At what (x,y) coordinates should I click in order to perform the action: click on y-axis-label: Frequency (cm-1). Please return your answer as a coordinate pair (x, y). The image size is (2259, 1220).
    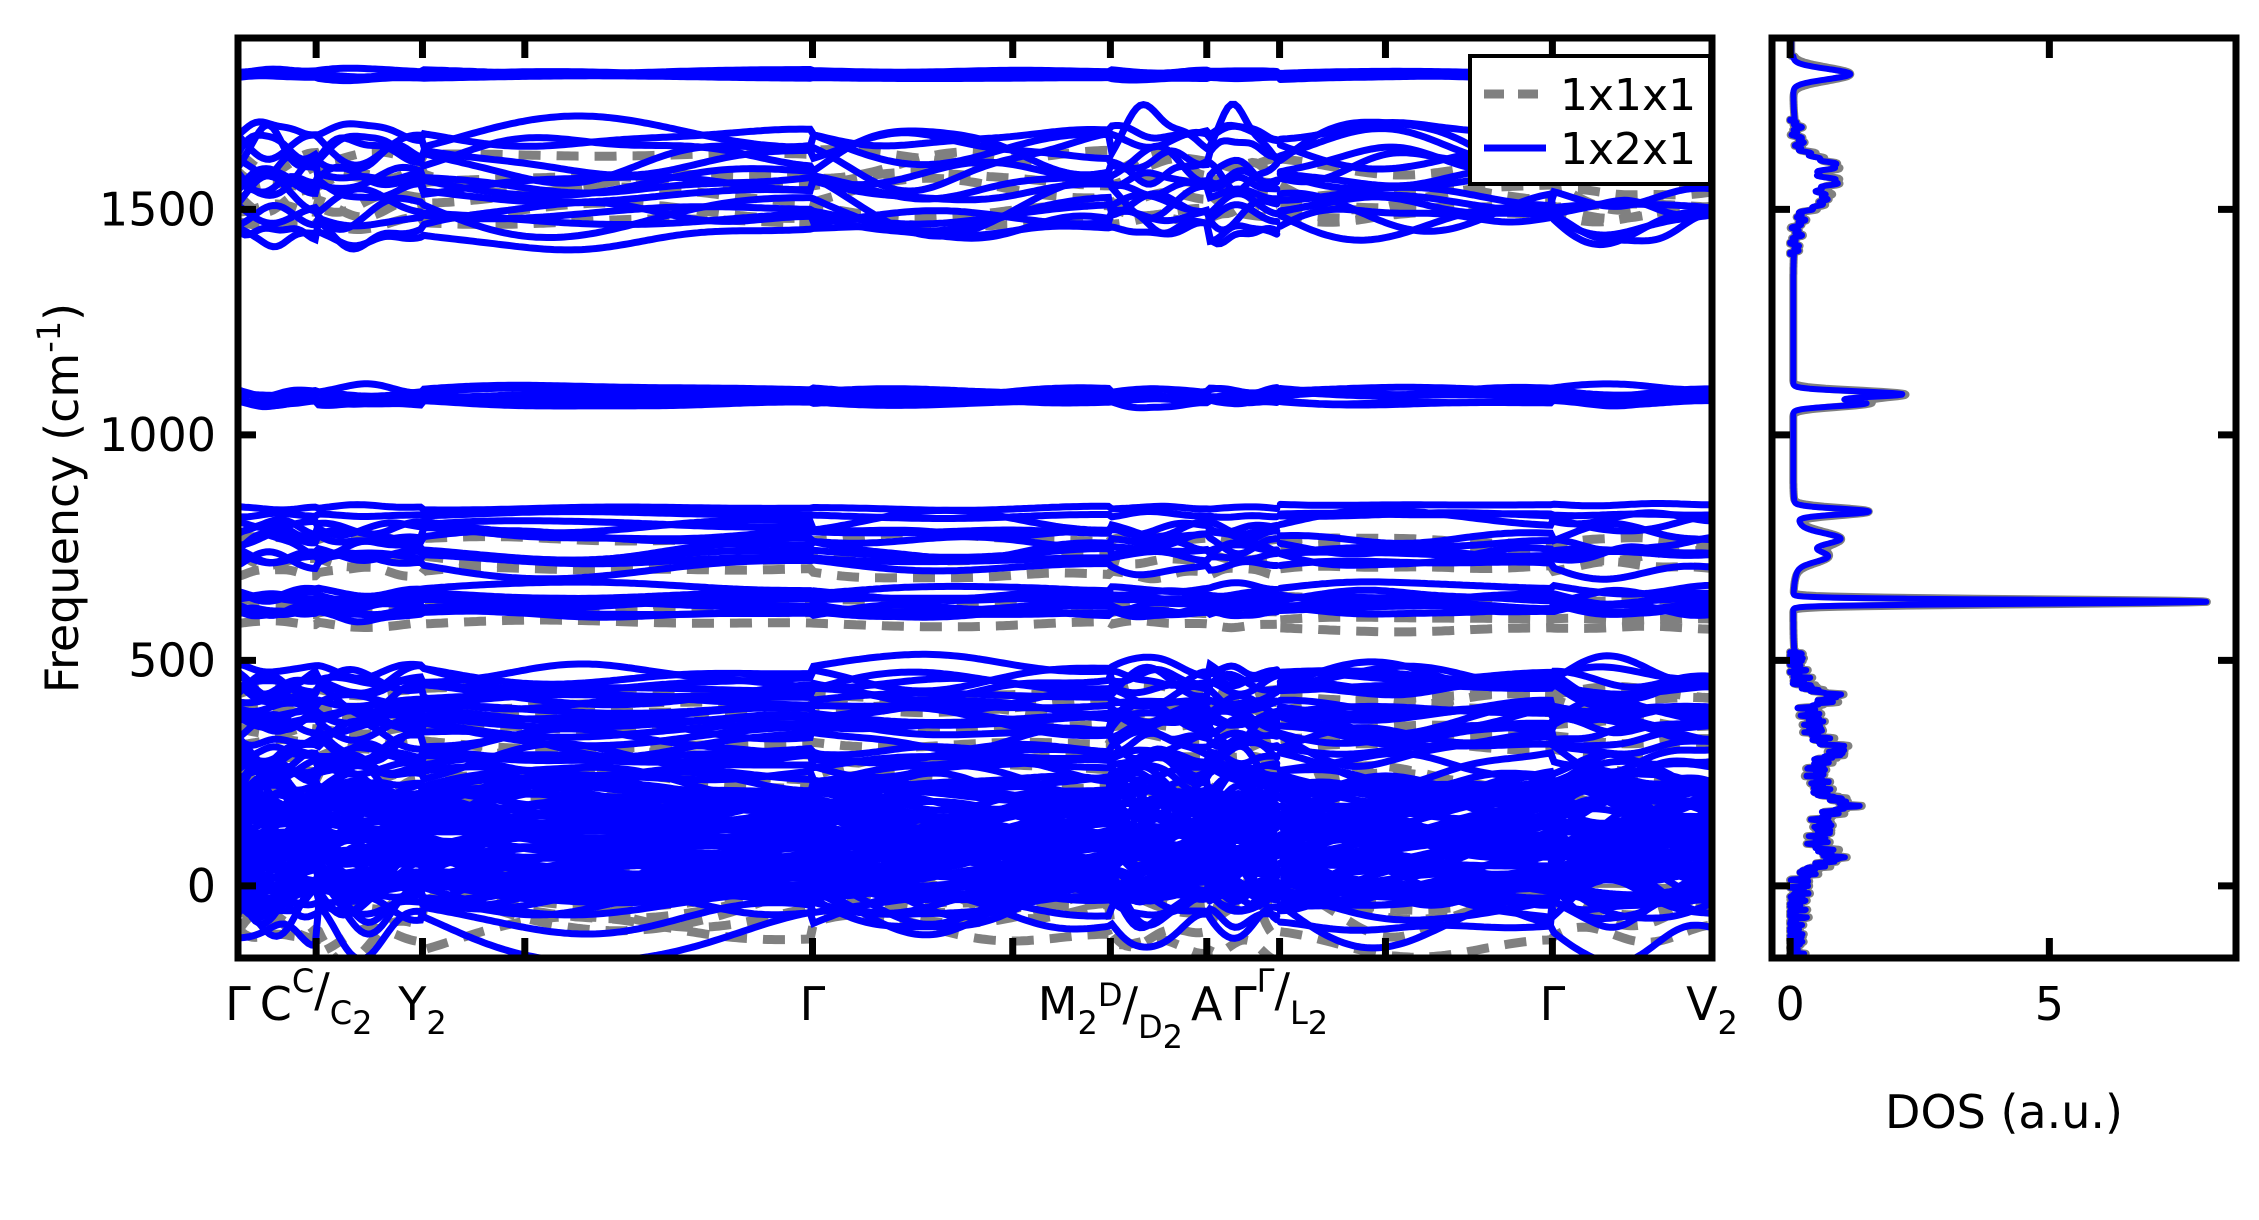
    Looking at the image, I should click on (59, 498).